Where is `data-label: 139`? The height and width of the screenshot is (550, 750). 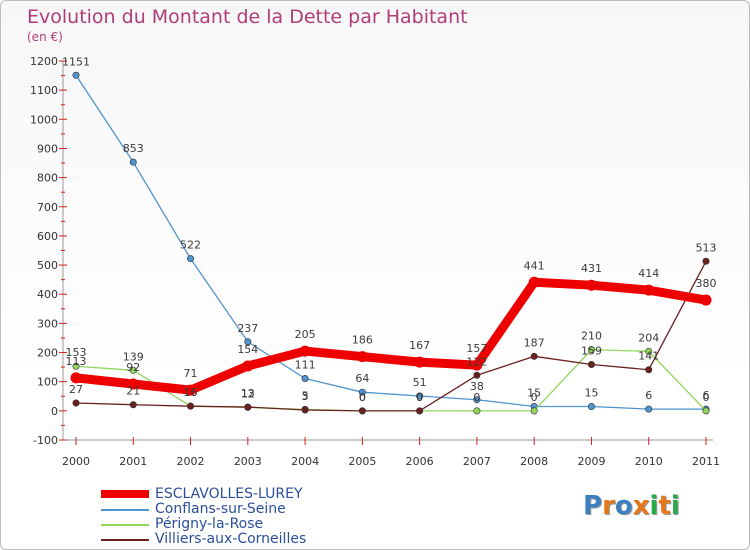
data-label: 139 is located at coordinates (133, 356).